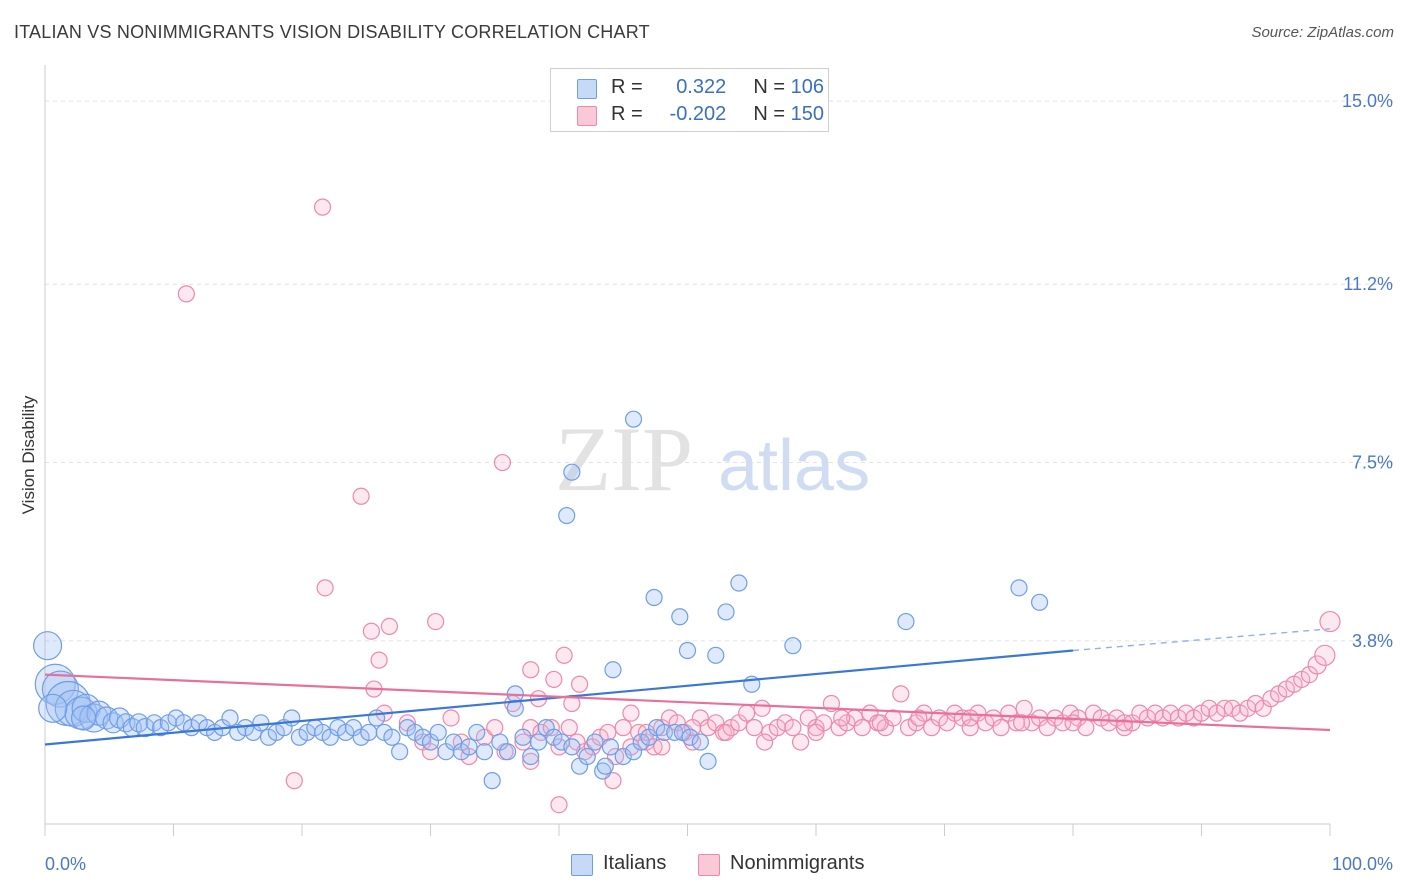 Image resolution: width=1406 pixels, height=892 pixels. Describe the element at coordinates (1368, 284) in the screenshot. I see `y-tick-label: 11.2%` at that location.